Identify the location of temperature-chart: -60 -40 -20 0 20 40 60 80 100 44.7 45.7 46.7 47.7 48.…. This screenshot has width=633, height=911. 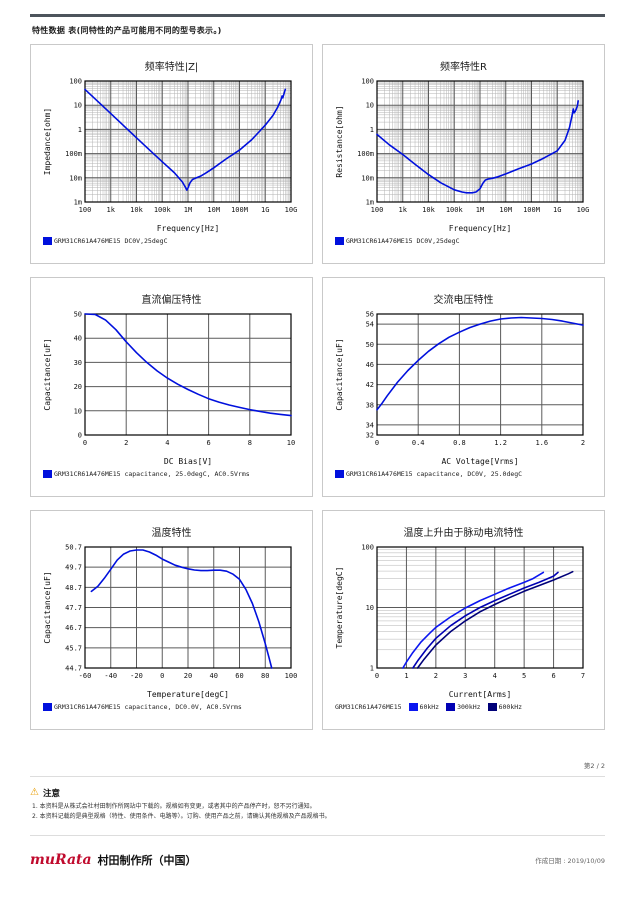
(170, 622).